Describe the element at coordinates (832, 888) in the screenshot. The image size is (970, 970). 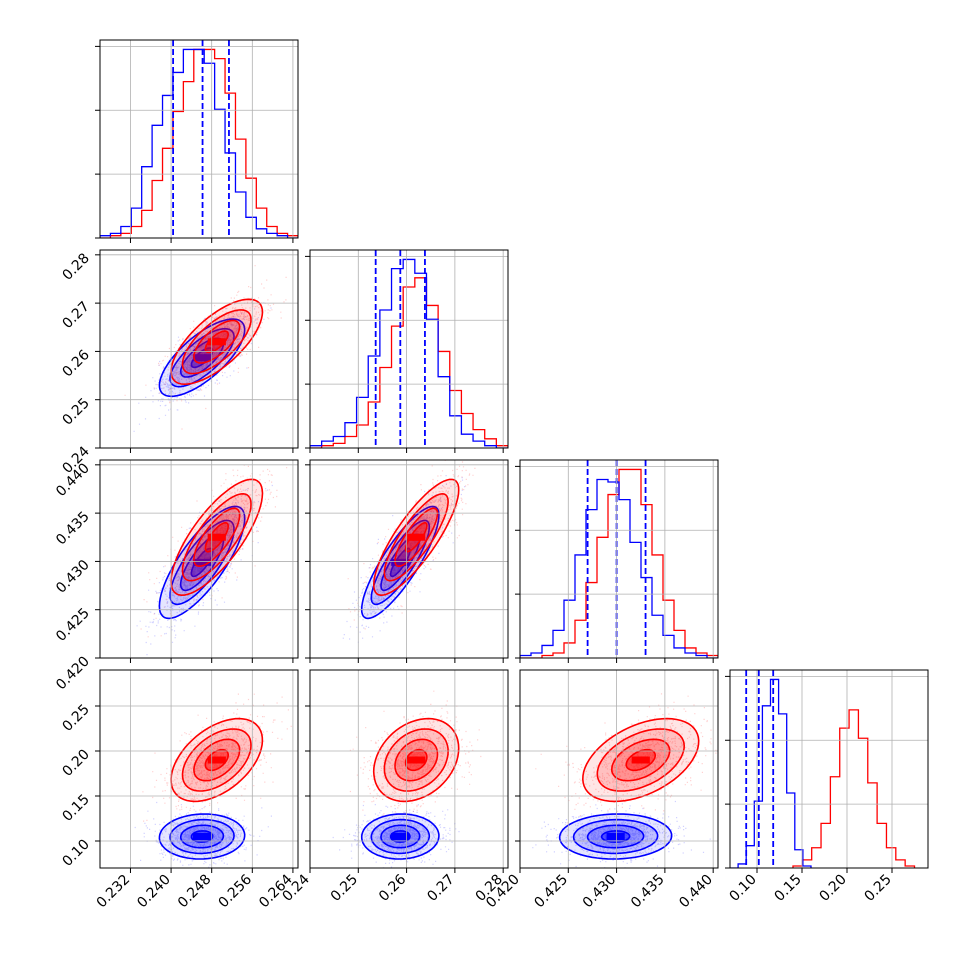
I see `x-tick-label: 0.20` at that location.